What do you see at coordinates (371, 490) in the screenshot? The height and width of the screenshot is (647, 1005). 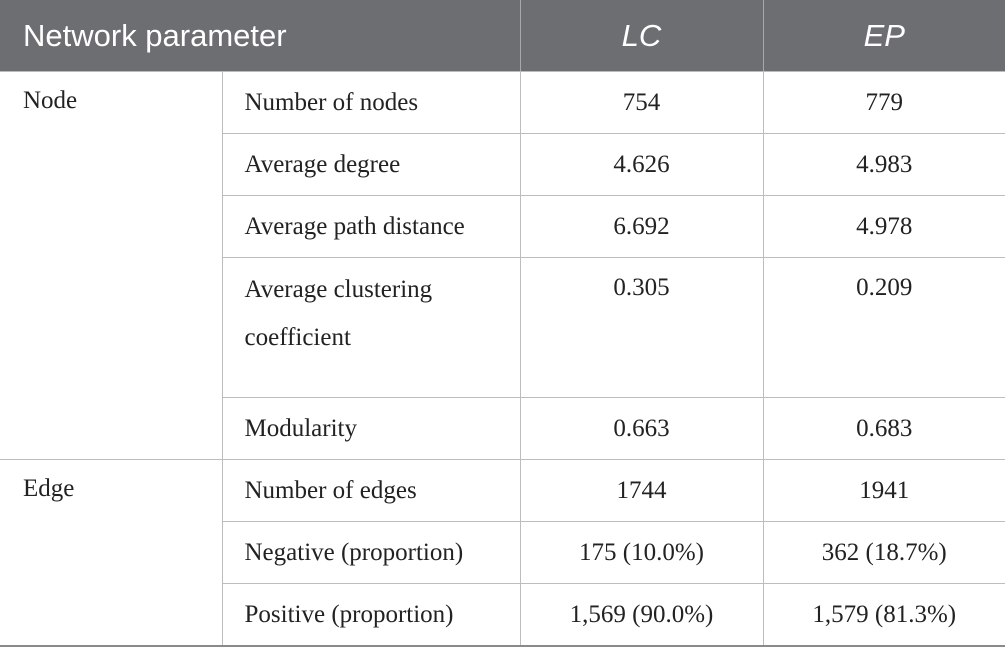 I see `param-label: Number of edges` at bounding box center [371, 490].